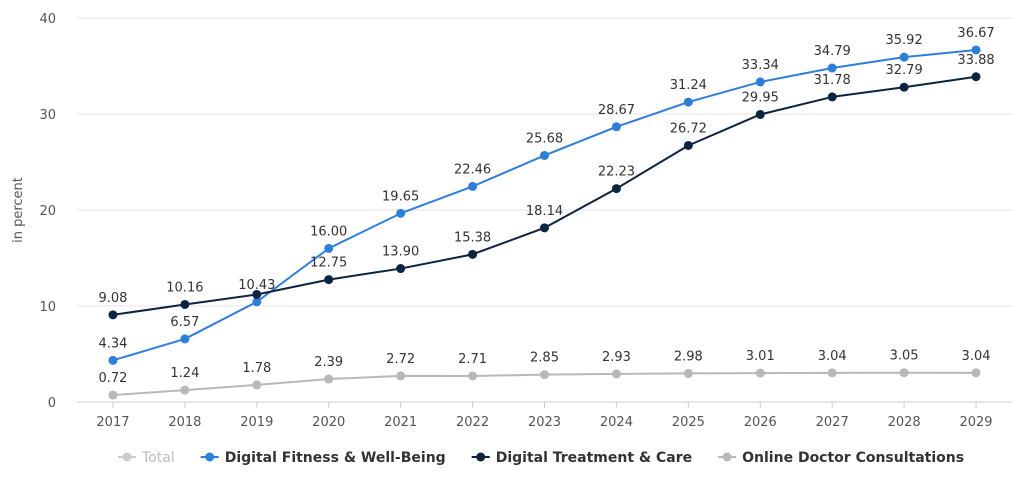  Describe the element at coordinates (594, 458) in the screenshot. I see `legend-label: Digital Treatment & Care` at that location.